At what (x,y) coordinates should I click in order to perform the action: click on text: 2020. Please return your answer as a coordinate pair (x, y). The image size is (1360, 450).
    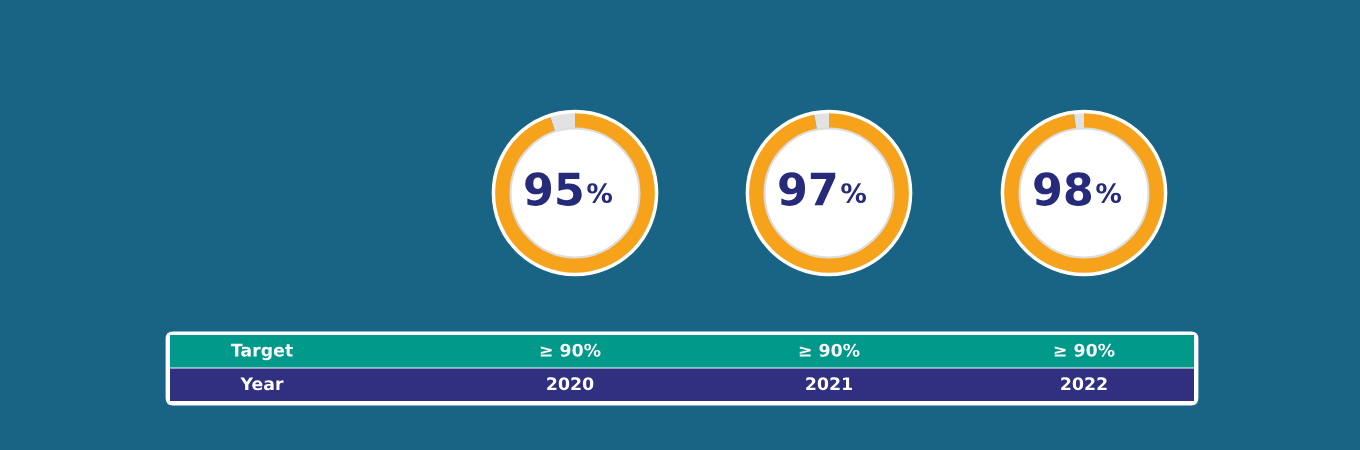
    Looking at the image, I should click on (570, 384).